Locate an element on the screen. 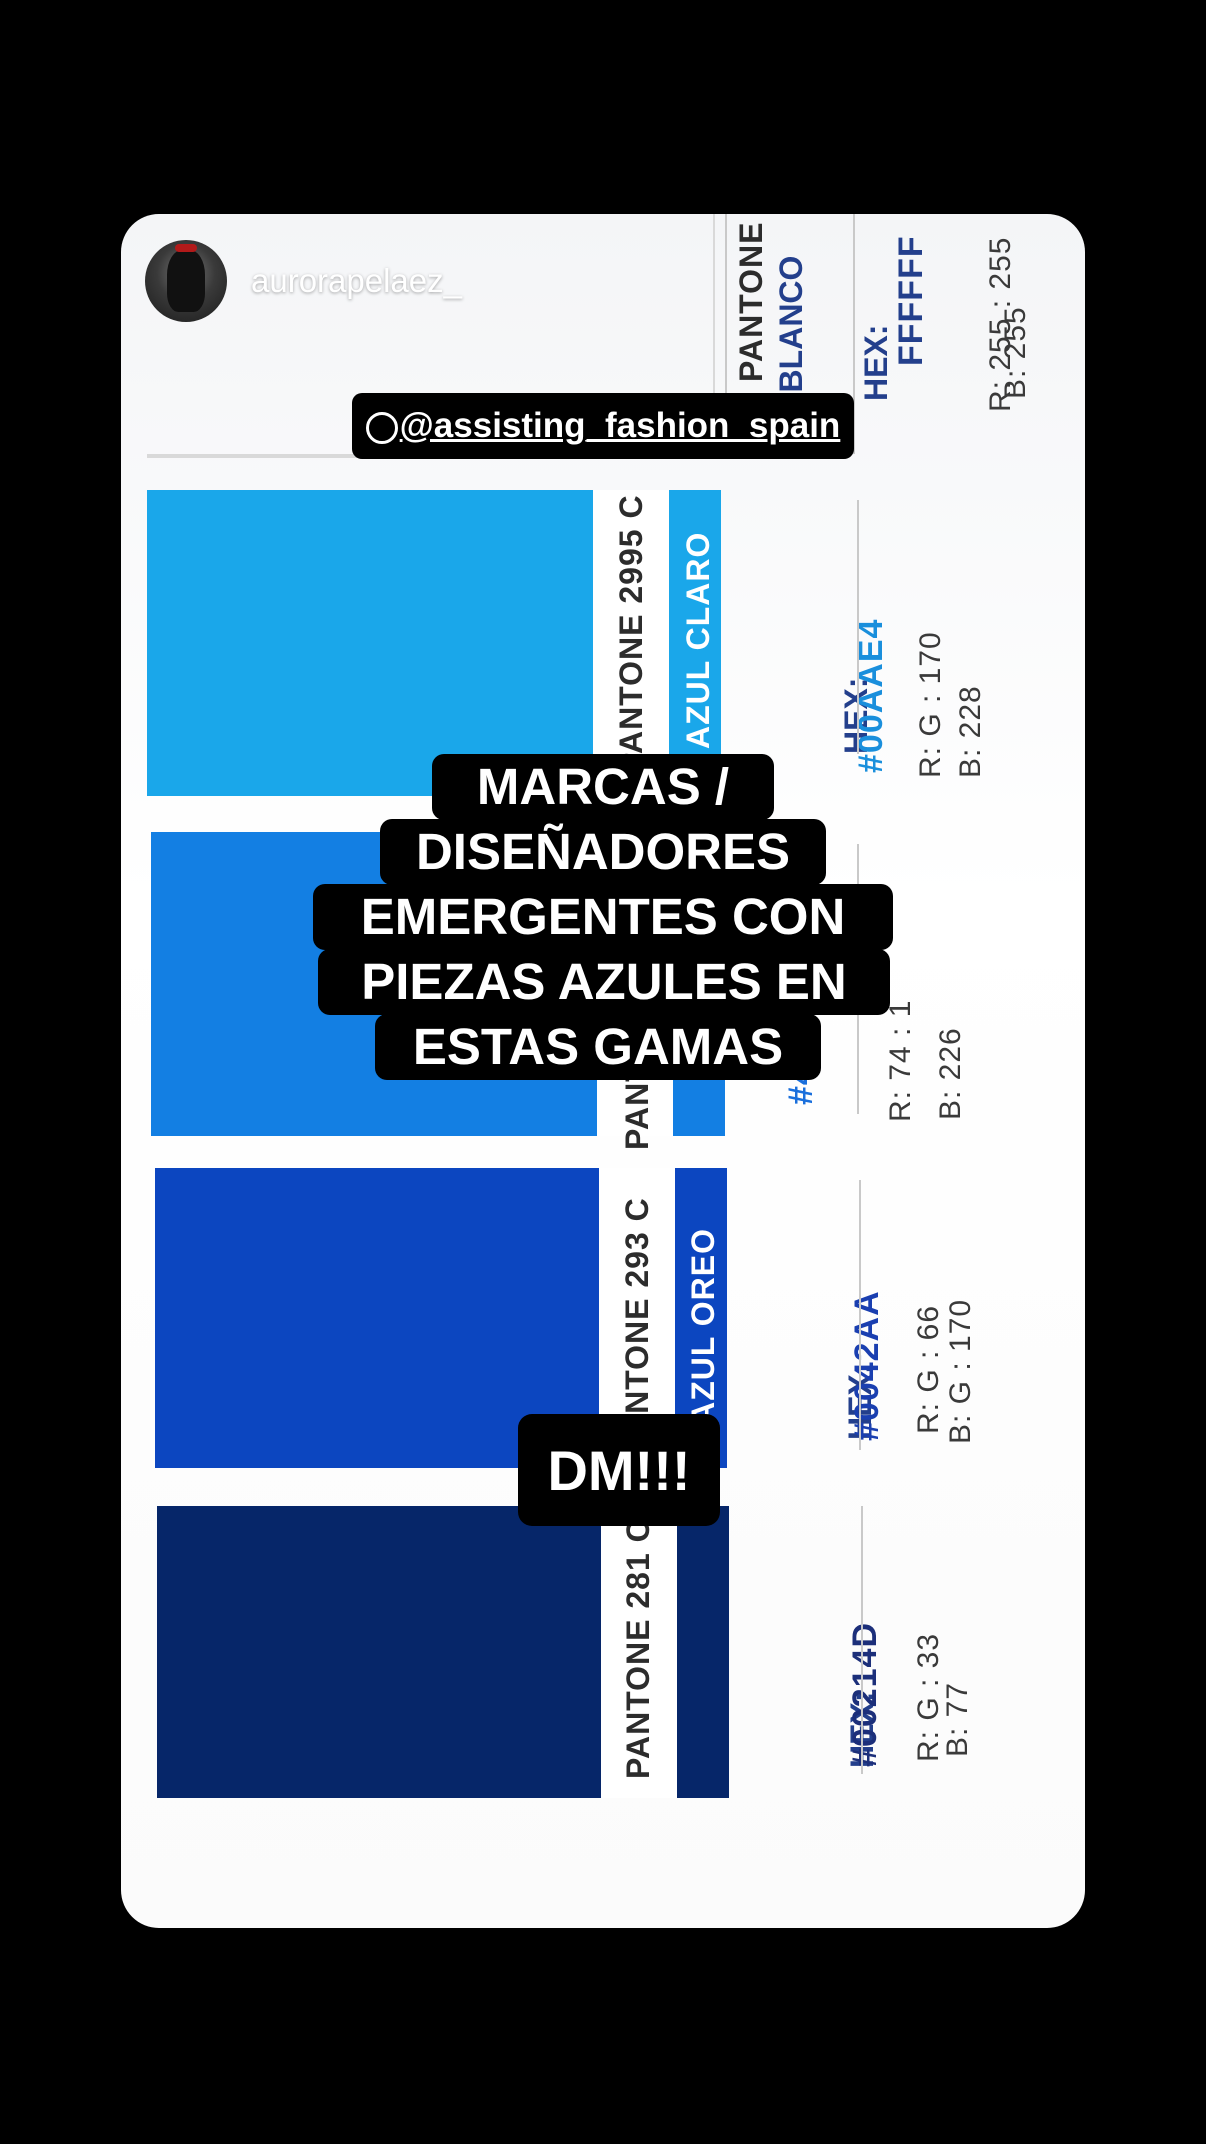 The width and height of the screenshot is (1206, 2144). avatar is located at coordinates (186, 281).